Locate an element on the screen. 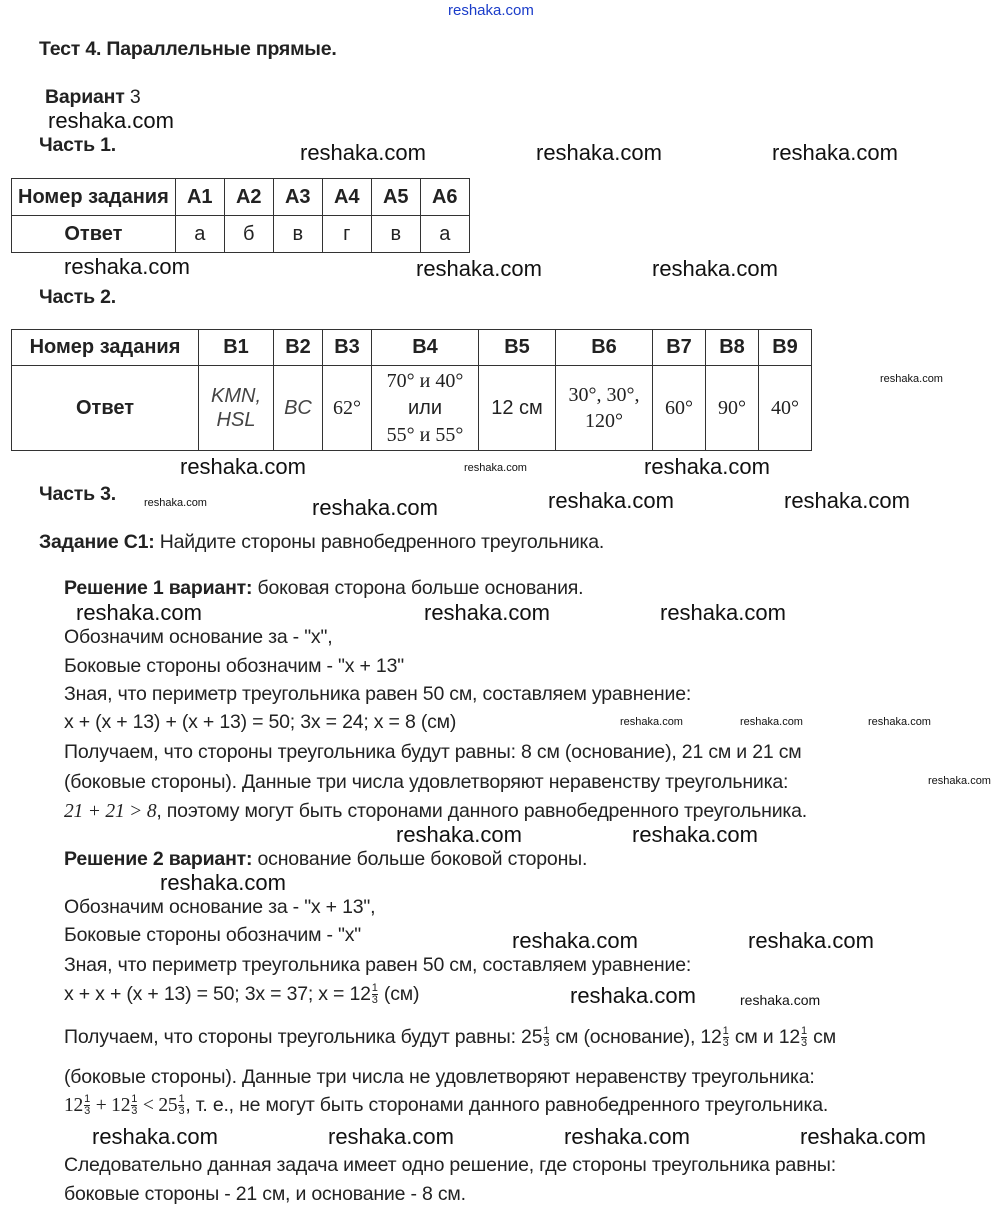 This screenshot has height=1225, width=991. solution-label: Решение 1 вариант: is located at coordinates (158, 588).